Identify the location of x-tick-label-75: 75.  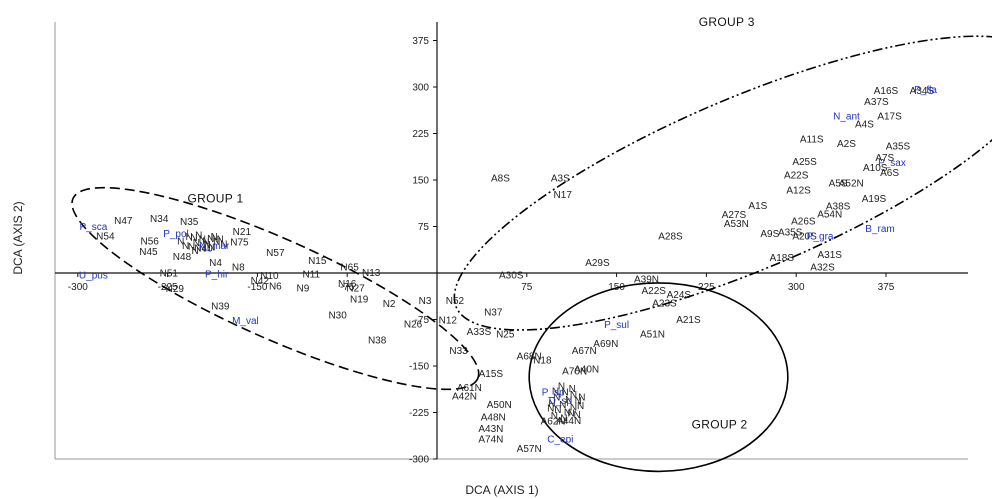
(527, 287).